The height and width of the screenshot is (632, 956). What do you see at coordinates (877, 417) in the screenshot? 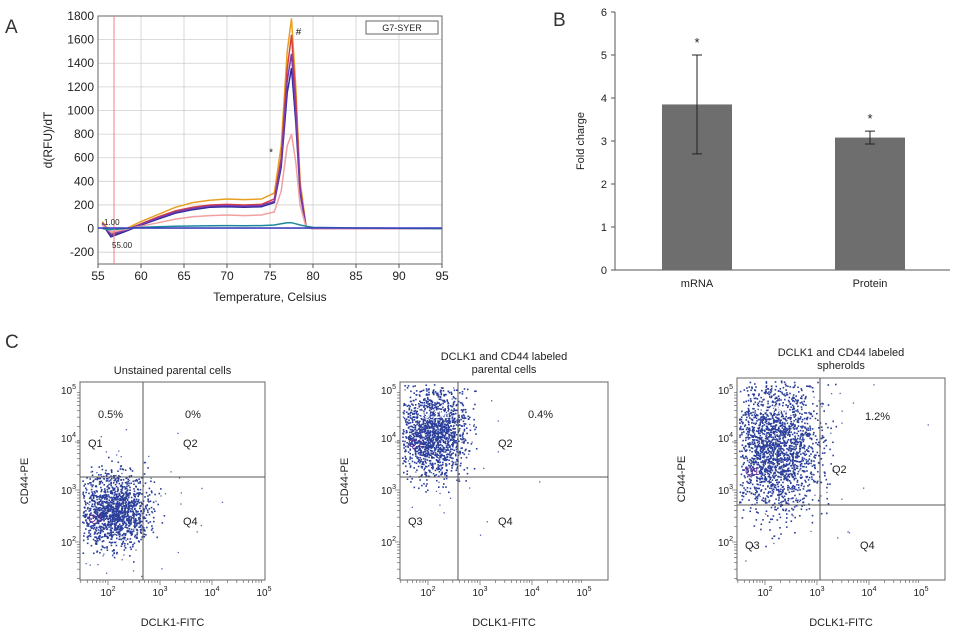
I see `q2-percentage: 1.2%` at bounding box center [877, 417].